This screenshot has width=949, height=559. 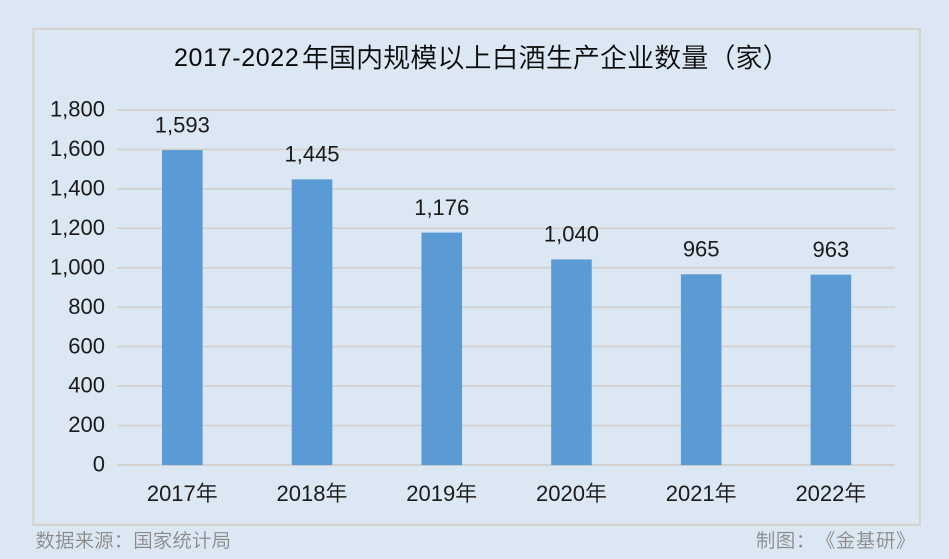 What do you see at coordinates (311, 154) in the screenshot?
I see `svg-text: 1,445` at bounding box center [311, 154].